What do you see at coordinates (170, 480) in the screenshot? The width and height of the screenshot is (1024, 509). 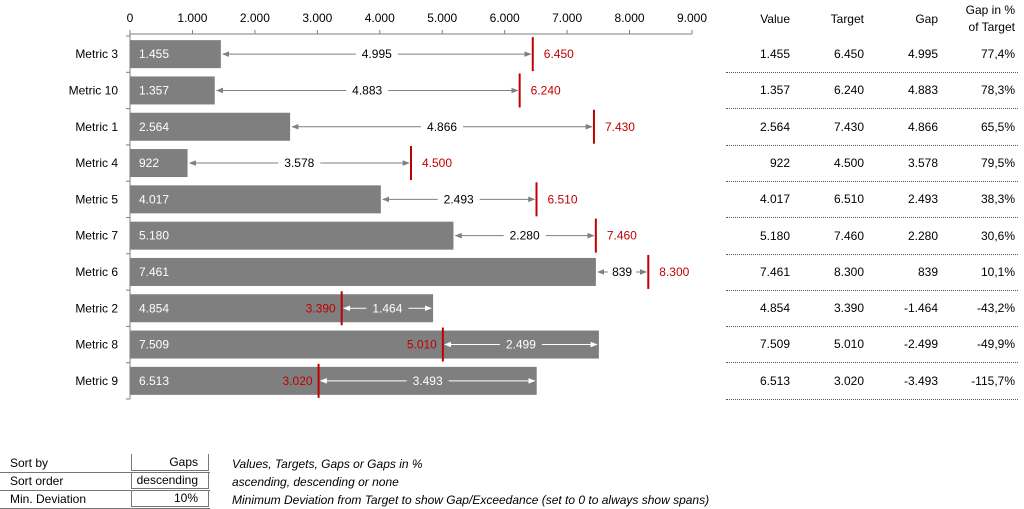 I see `sort-order-input: descending` at bounding box center [170, 480].